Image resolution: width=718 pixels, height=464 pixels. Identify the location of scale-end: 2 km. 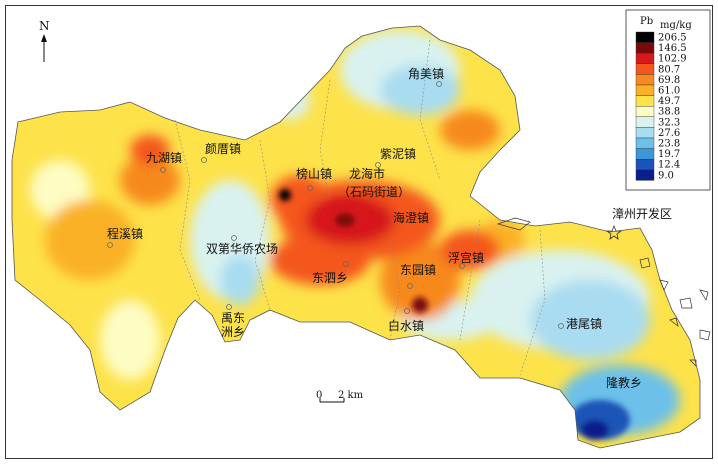
(351, 395).